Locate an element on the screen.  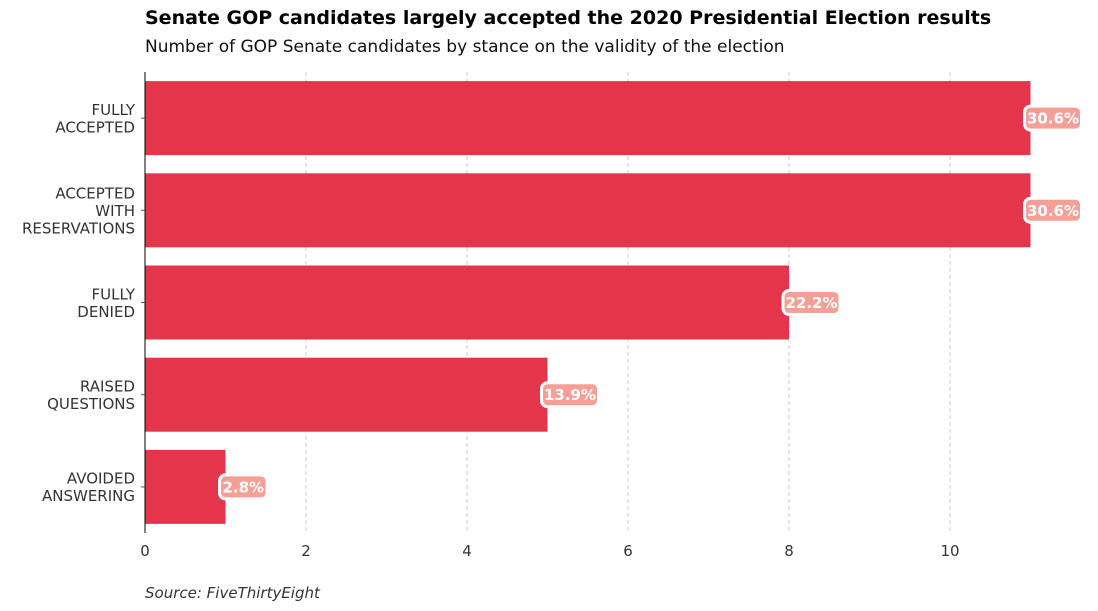
x-tick-label: 8 is located at coordinates (789, 551).